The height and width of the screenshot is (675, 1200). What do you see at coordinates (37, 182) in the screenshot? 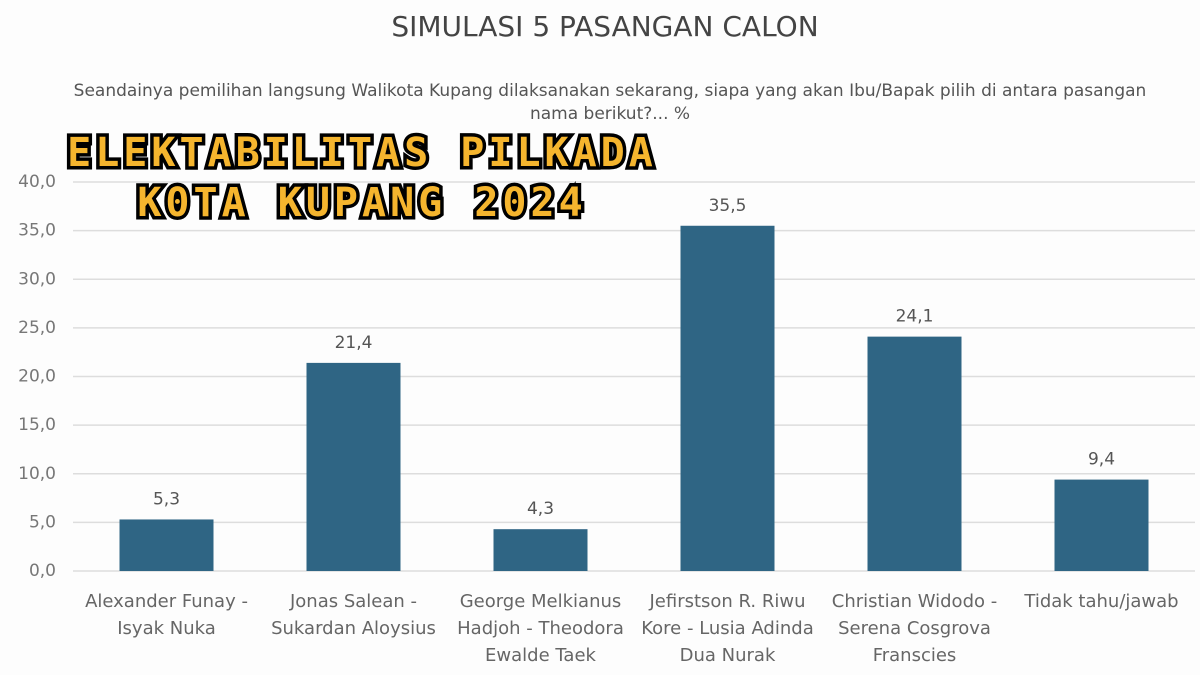
I see `y-tick-label: 40,0` at bounding box center [37, 182].